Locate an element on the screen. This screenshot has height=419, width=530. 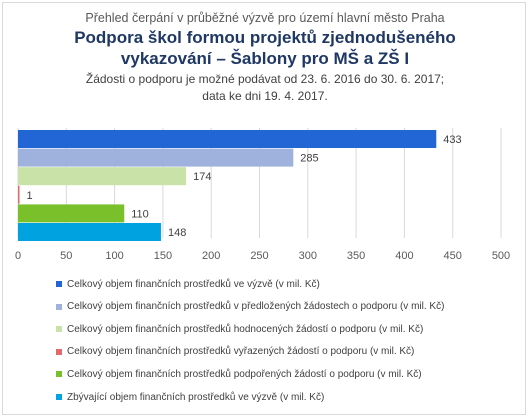
chart-title-line-2: vykazování – Šablony pro MŠ a ZŠ I is located at coordinates (265, 58).